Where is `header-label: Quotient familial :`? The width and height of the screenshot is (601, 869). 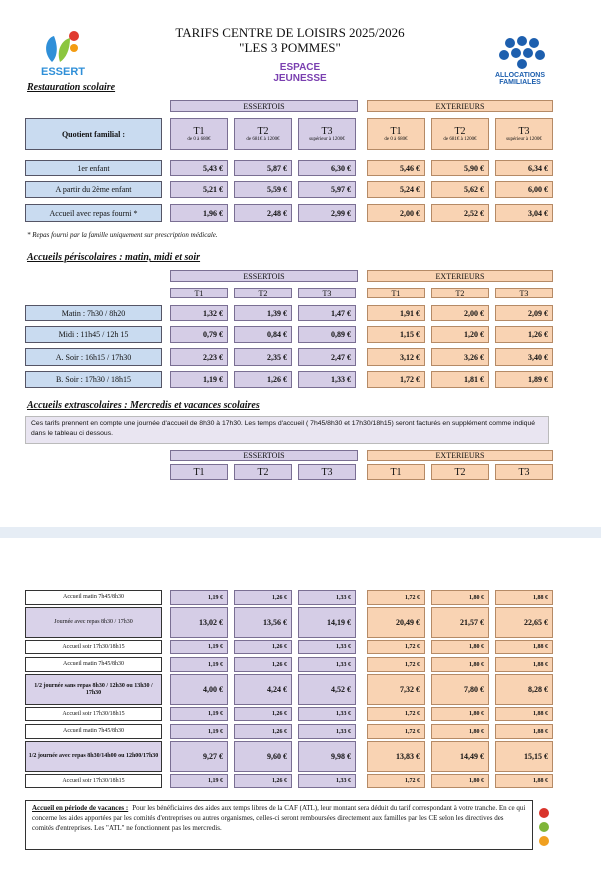
header-label: Quotient familial : is located at coordinates (93, 134).